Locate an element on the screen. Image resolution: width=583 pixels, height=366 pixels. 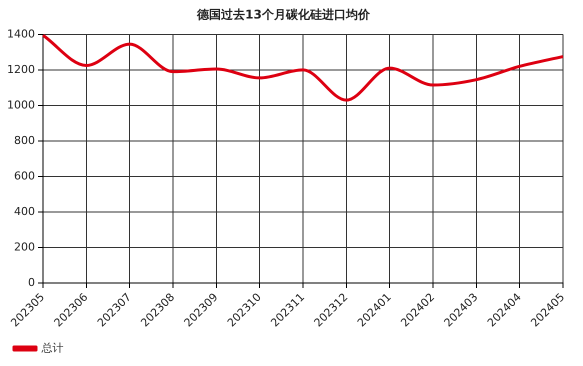
y-tick-label: 0 is located at coordinates (31, 282).